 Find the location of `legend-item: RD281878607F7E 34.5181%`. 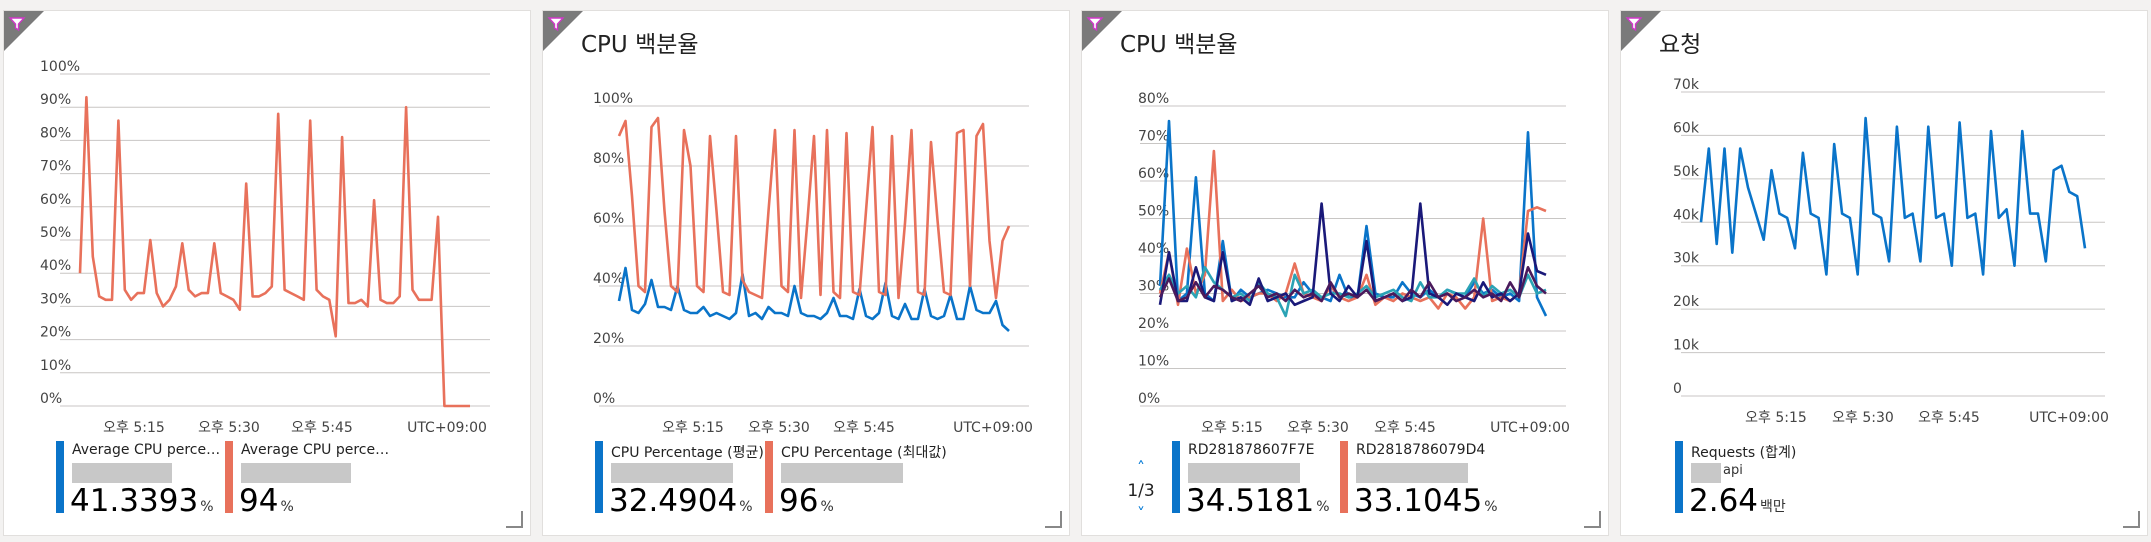

legend-item: RD281878607F7E 34.5181% is located at coordinates (1252, 484).